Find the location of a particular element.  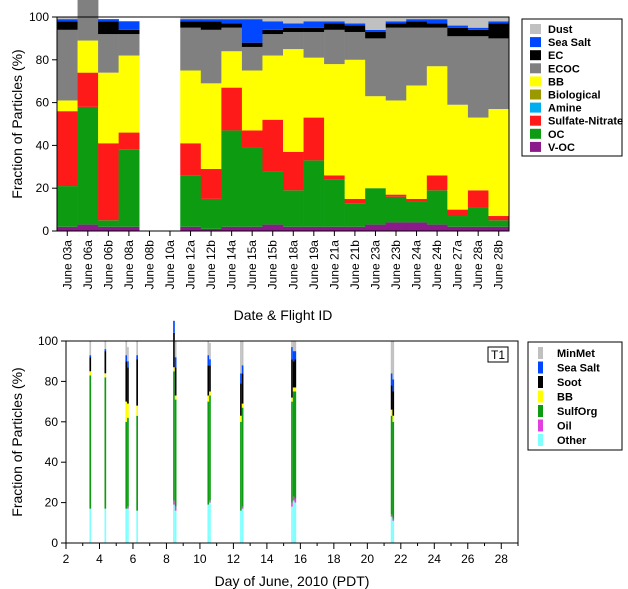

bar-day-5-7-other is located at coordinates (128, 525).